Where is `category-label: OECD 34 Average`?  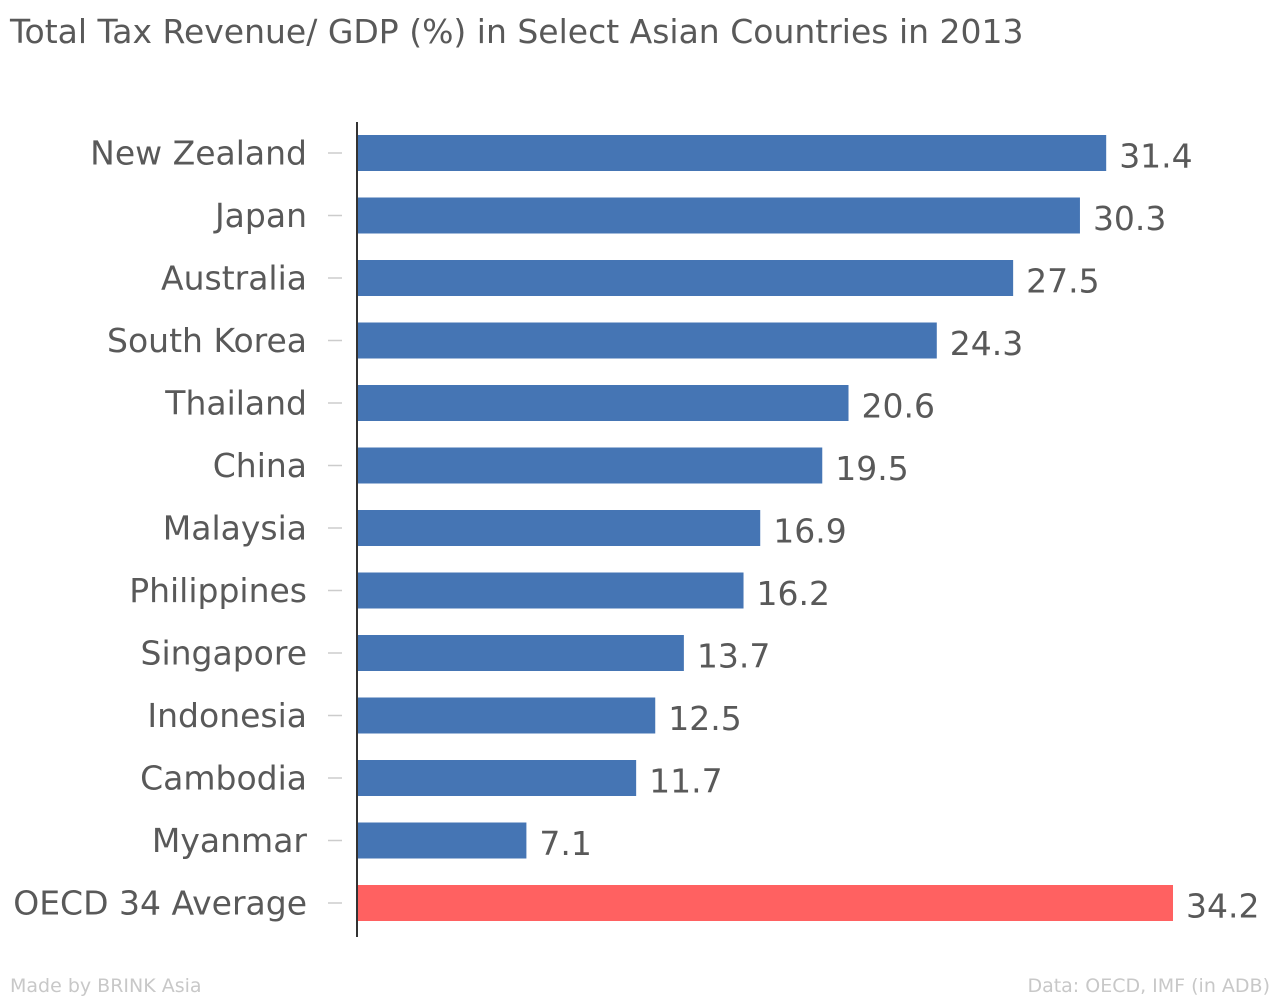
category-label: OECD 34 Average is located at coordinates (160, 903).